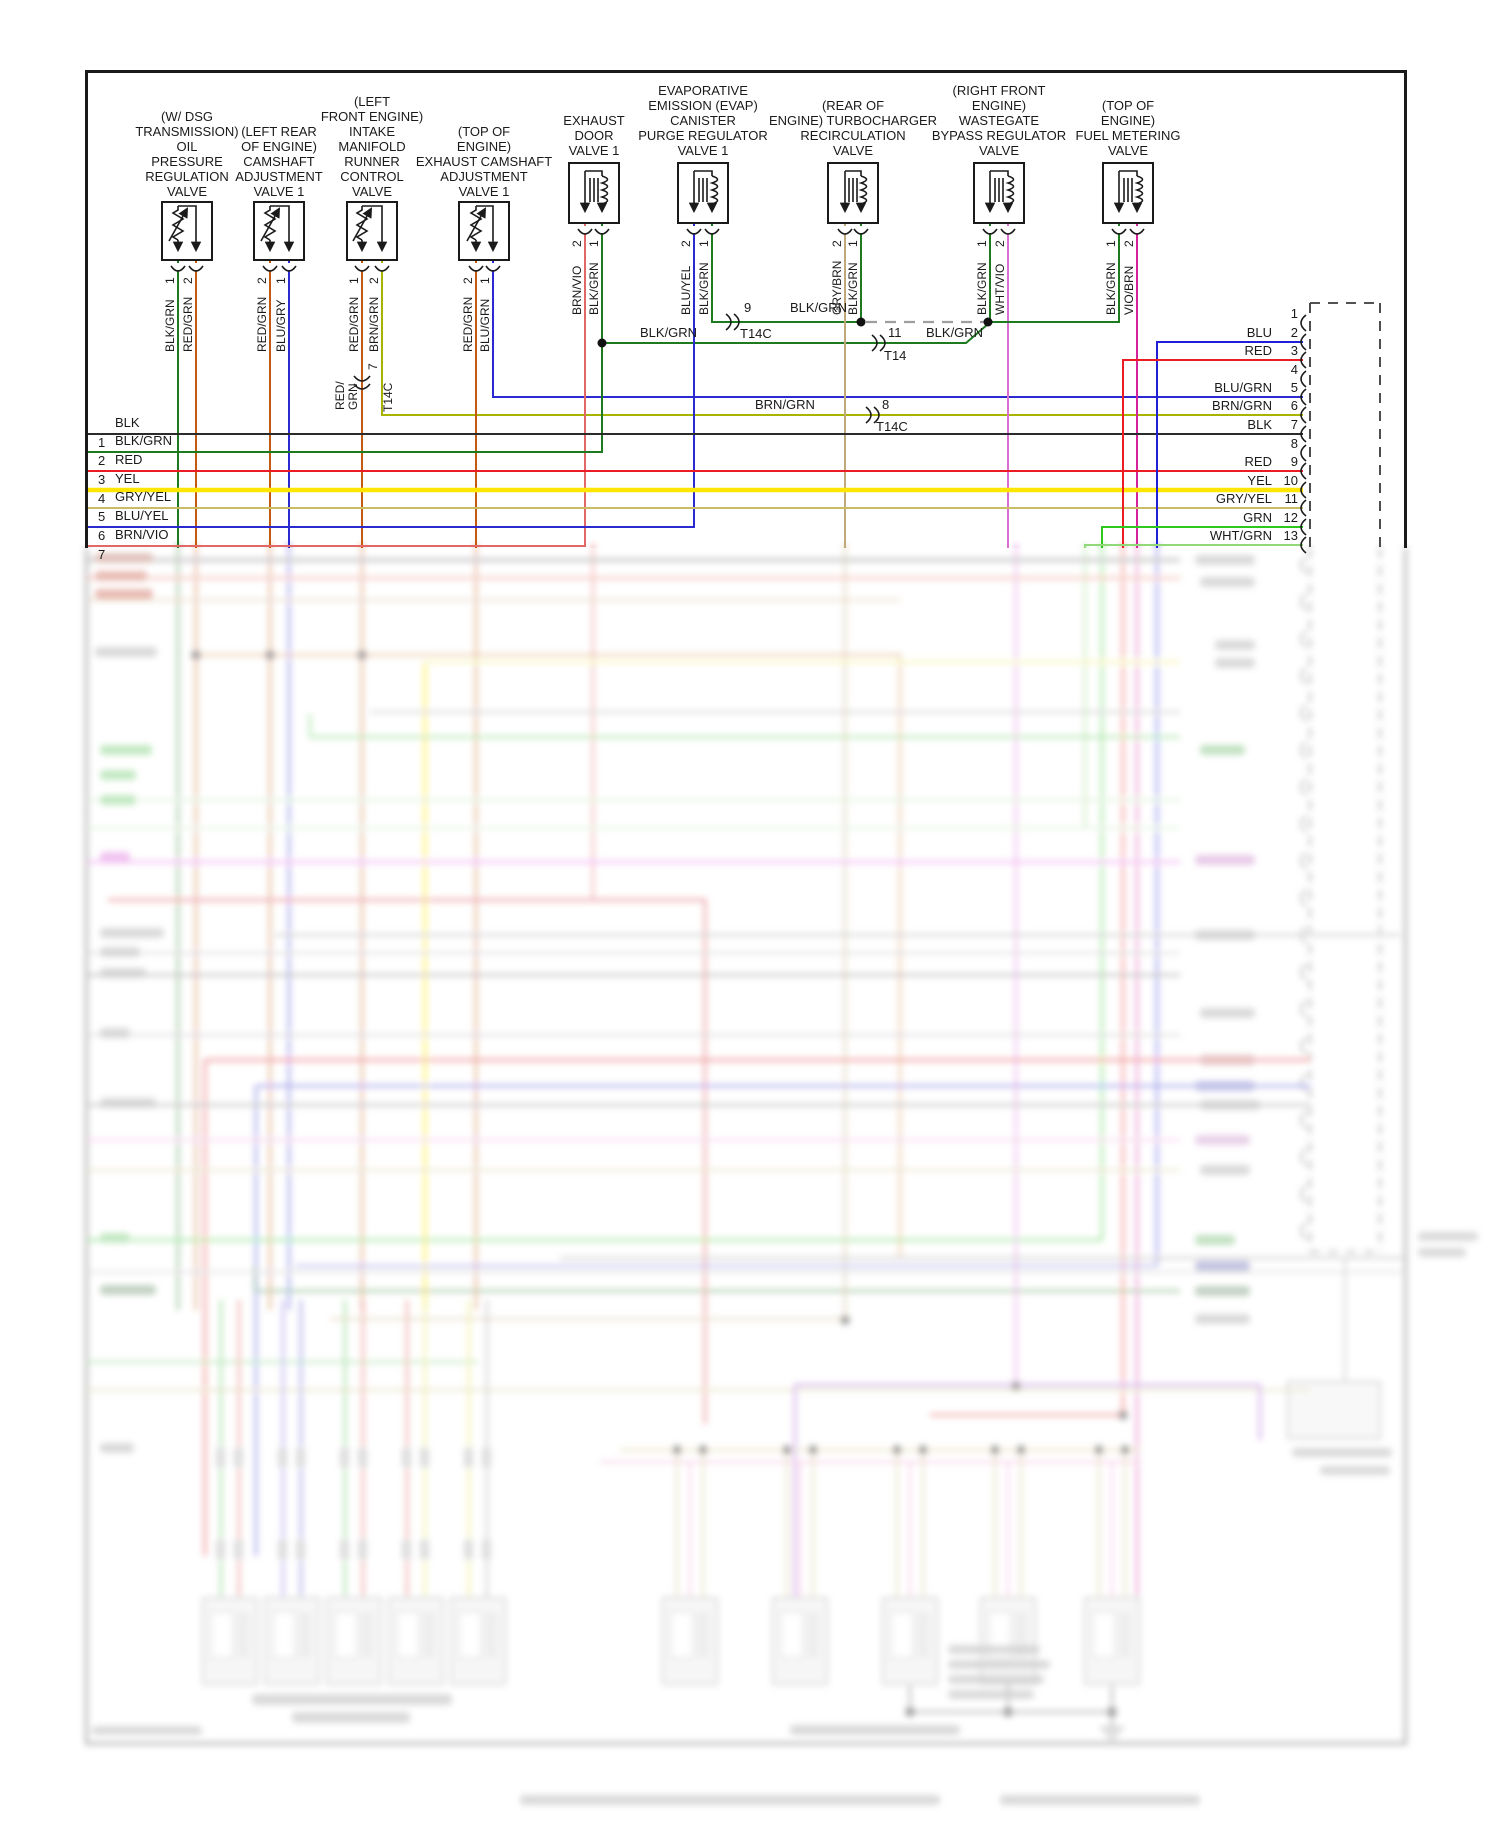 This screenshot has height=1833, width=1500. Describe the element at coordinates (1242, 405) in the screenshot. I see `pin-label: BRN/GRN` at that location.